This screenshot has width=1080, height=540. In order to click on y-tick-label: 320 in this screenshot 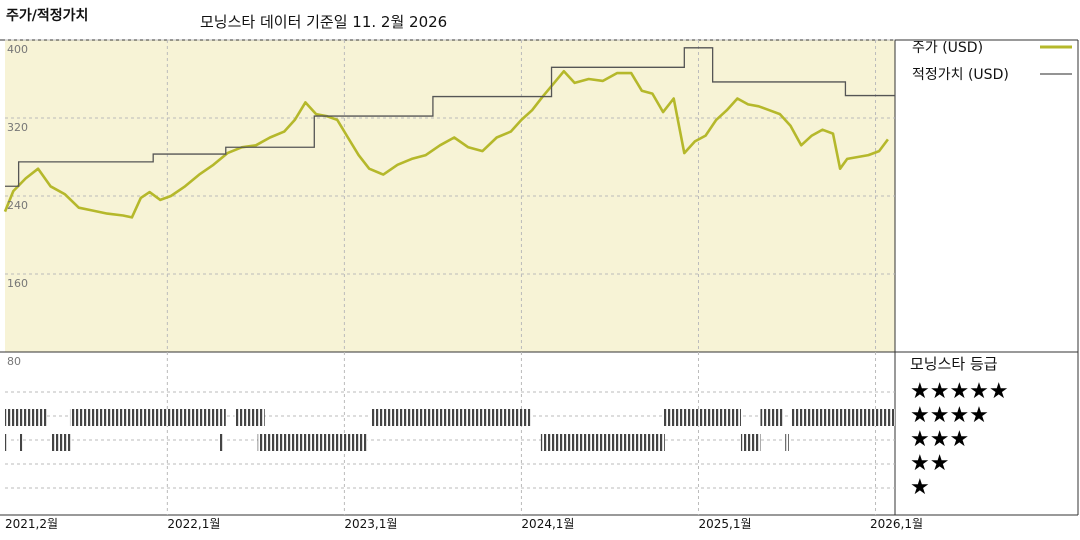, I will do `click(17, 127)`.